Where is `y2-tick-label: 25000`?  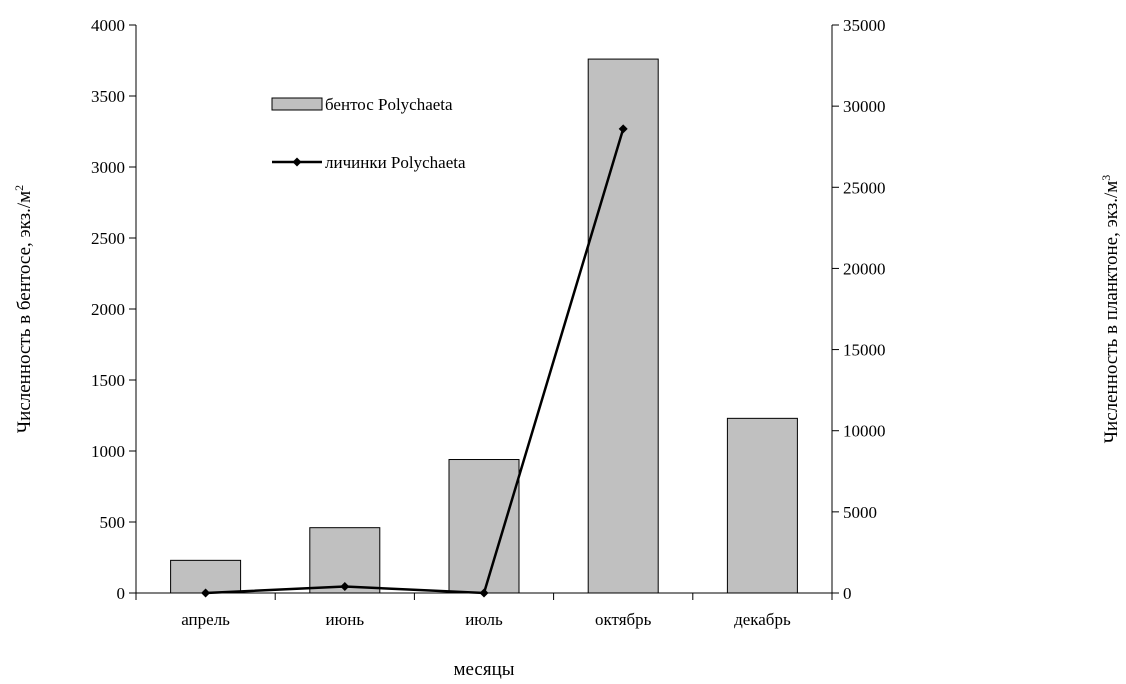
y2-tick-label: 25000 is located at coordinates (864, 187).